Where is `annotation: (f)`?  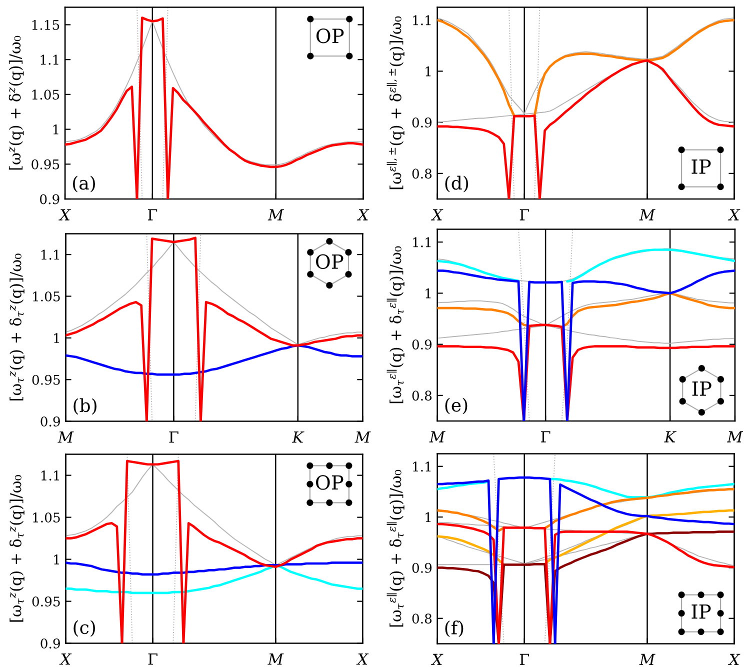
annotation: (f) is located at coordinates (454, 629).